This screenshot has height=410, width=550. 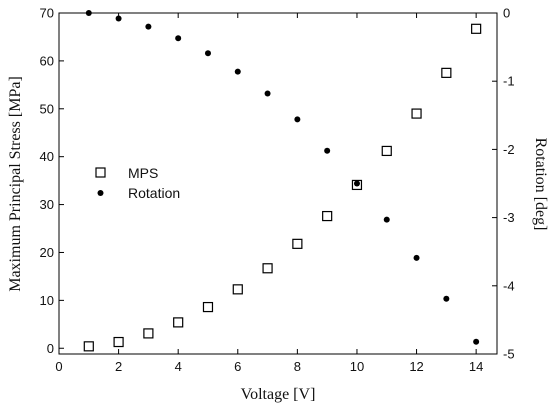 I want to click on y-tick-label: 30, so click(x=47, y=204).